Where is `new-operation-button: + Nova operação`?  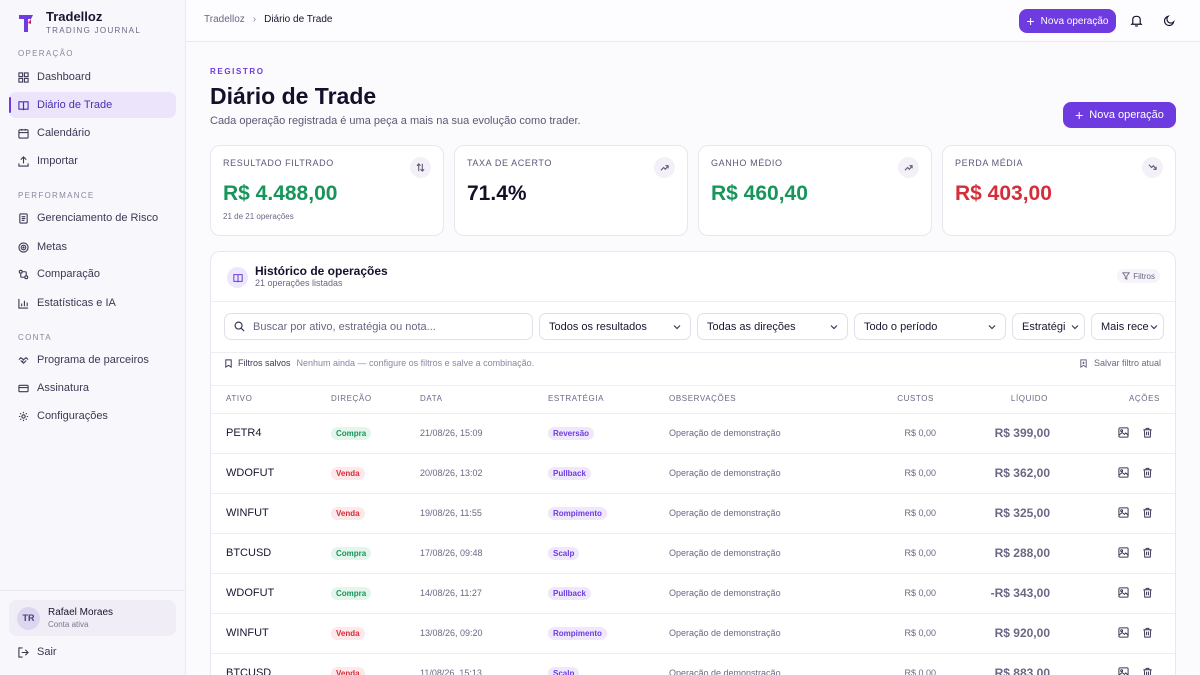
new-operation-button: + Nova operação is located at coordinates (1119, 115).